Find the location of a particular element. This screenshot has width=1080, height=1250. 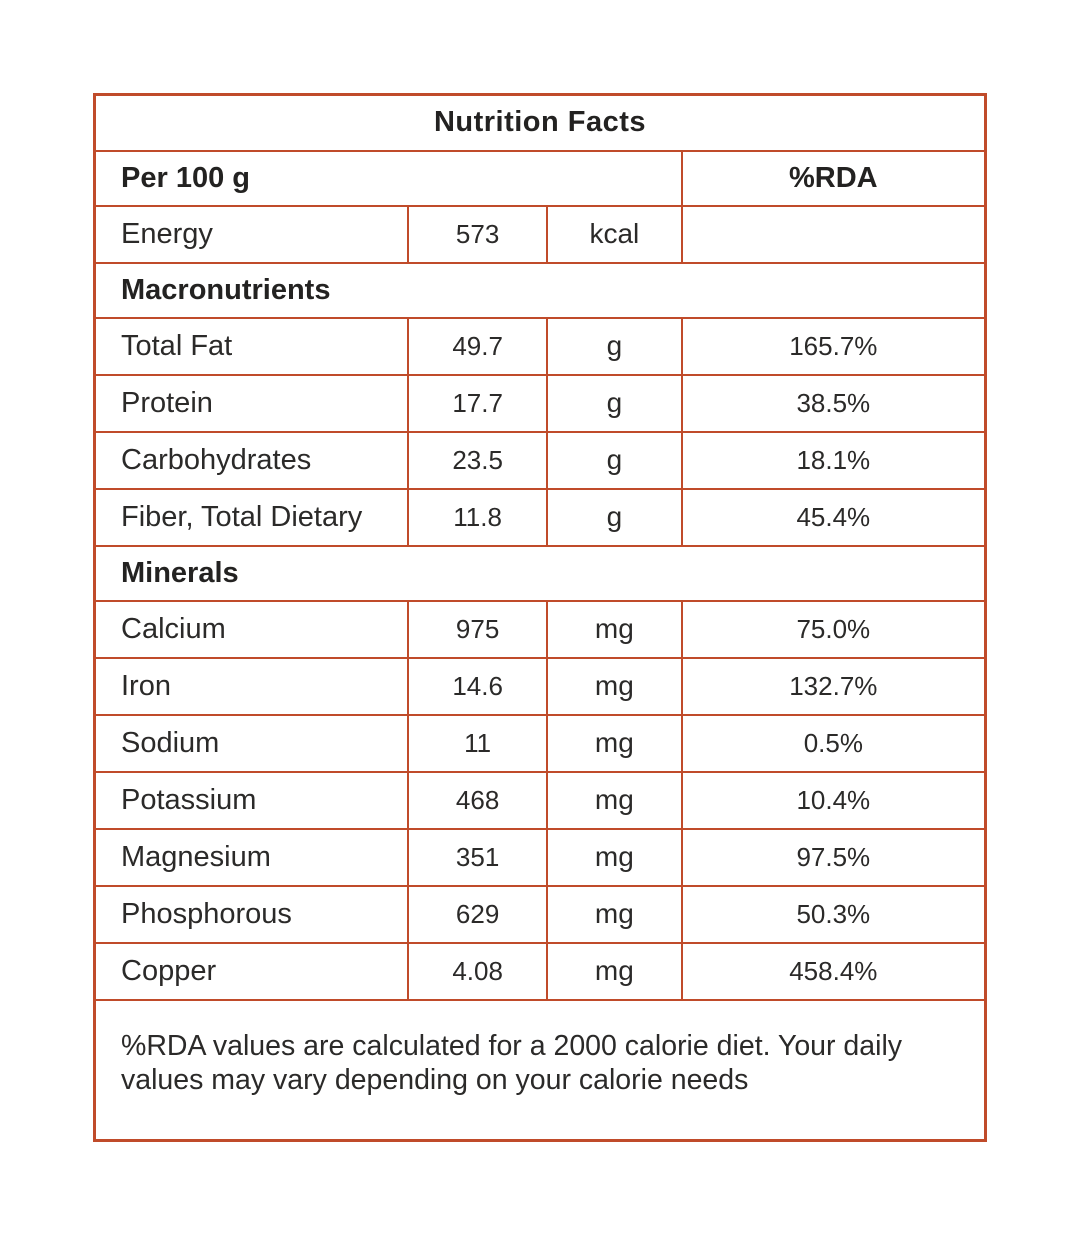

table-row: Phosphorous 629 mg 50.3% is located at coordinates (540, 914).